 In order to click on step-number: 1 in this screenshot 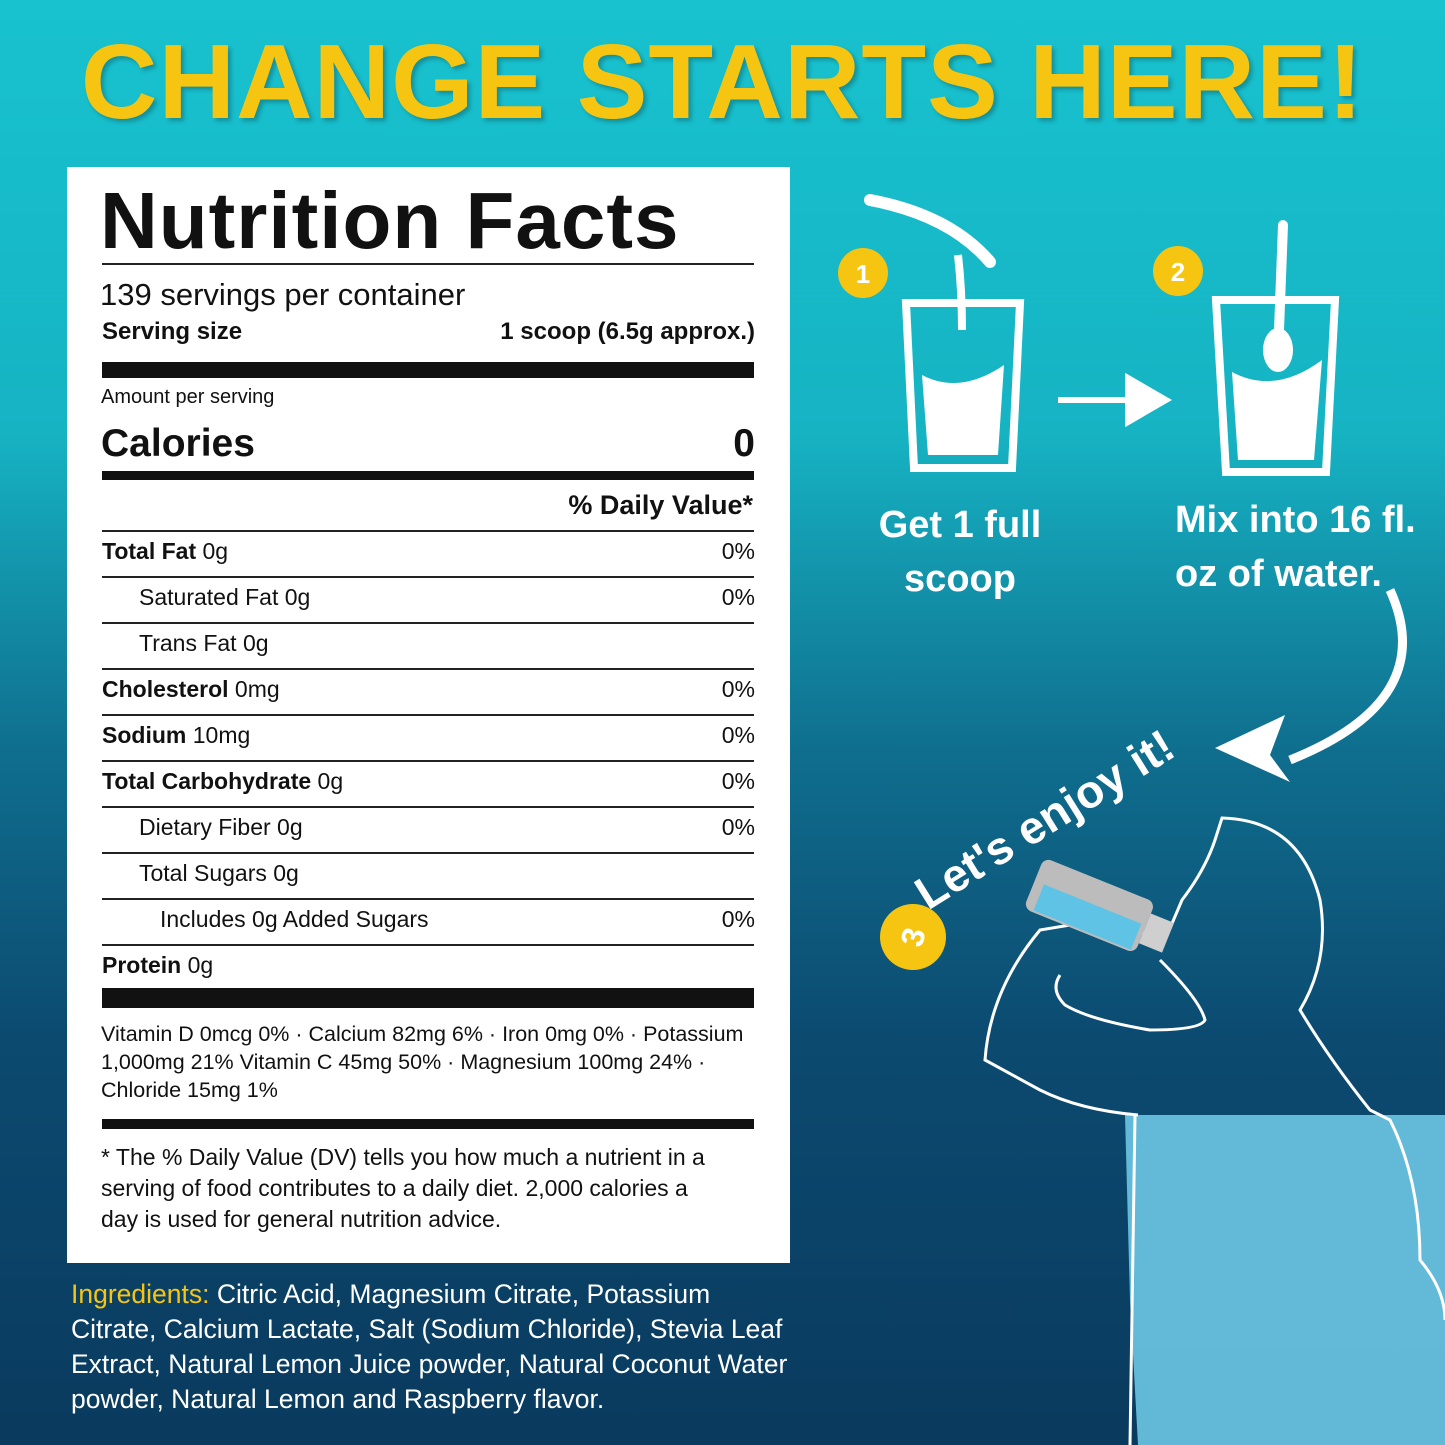, I will do `click(863, 274)`.